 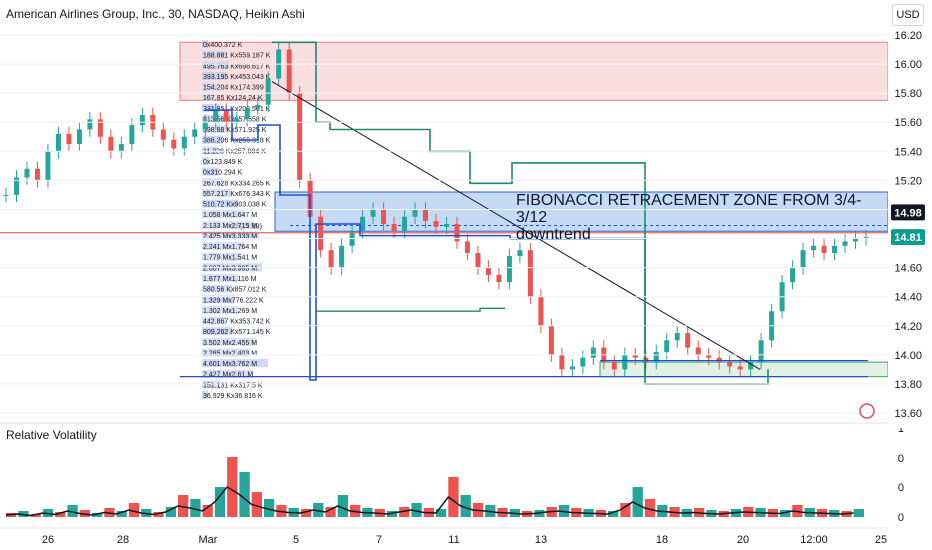 I want to click on volatility-panel-title: Relative Volatility, so click(x=51, y=435).